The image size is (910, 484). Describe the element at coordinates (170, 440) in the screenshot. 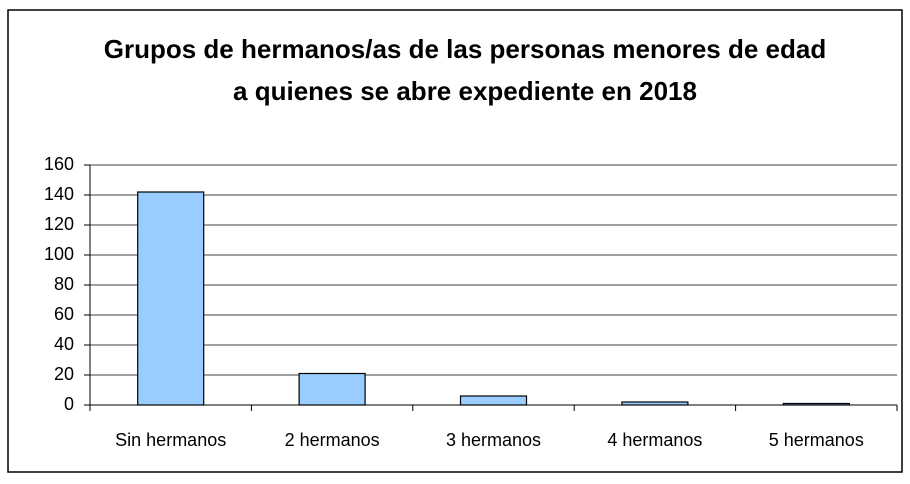

I see `x-tick-label: Sin hermanos` at that location.